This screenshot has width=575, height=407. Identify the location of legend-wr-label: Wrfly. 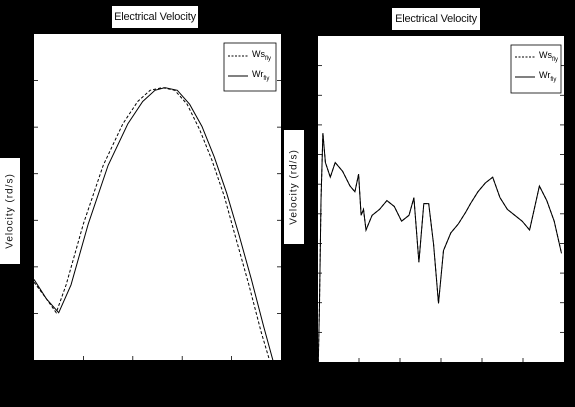
(260, 75).